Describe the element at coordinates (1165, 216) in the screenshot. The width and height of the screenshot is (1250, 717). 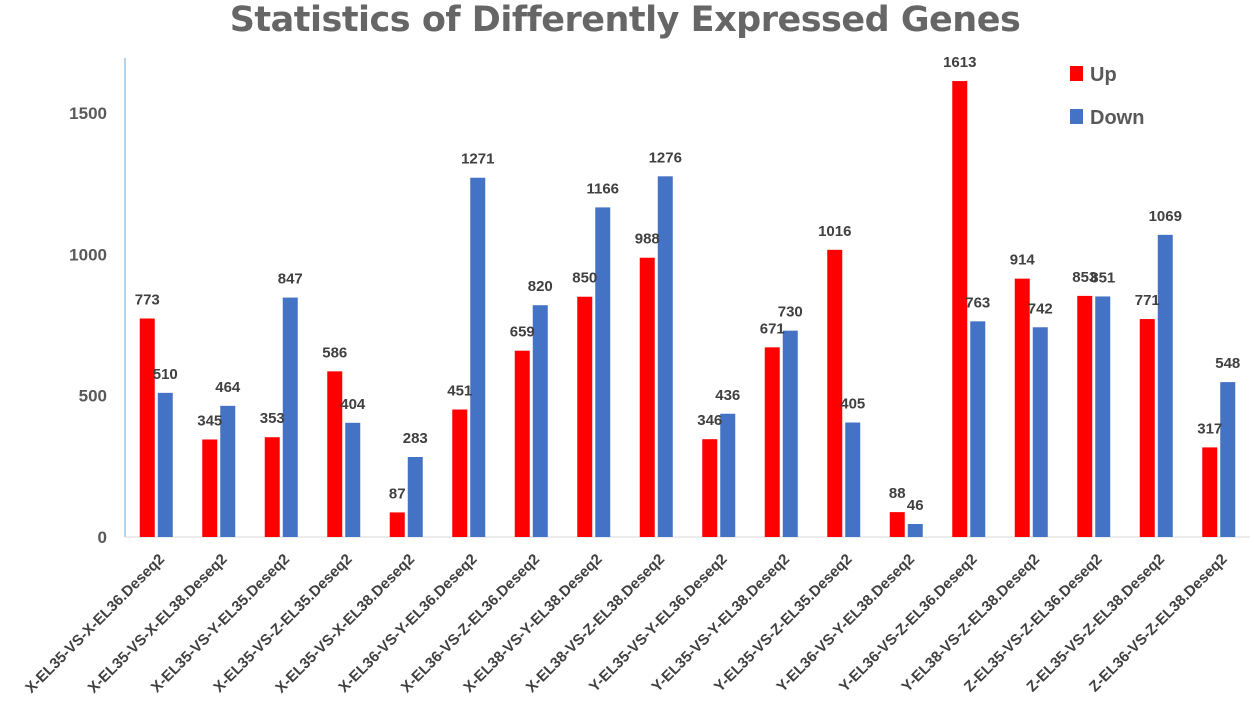
I see `data-label-down: 1069` at that location.